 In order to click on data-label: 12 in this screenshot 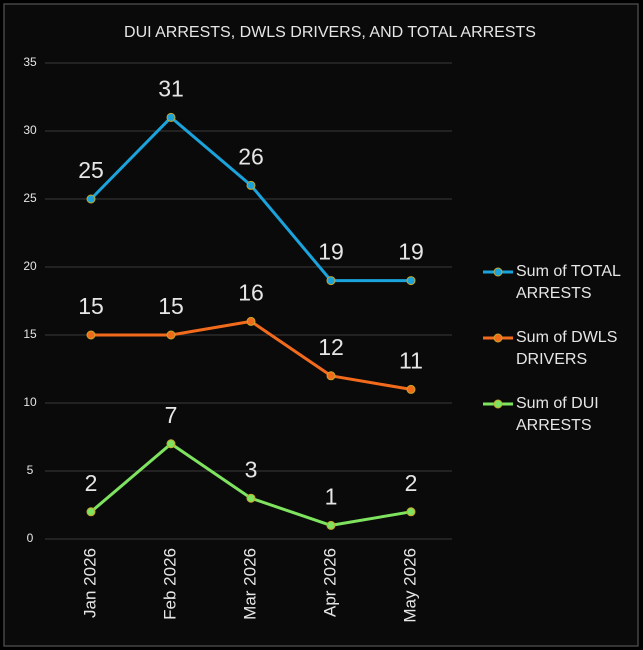, I will do `click(331, 347)`.